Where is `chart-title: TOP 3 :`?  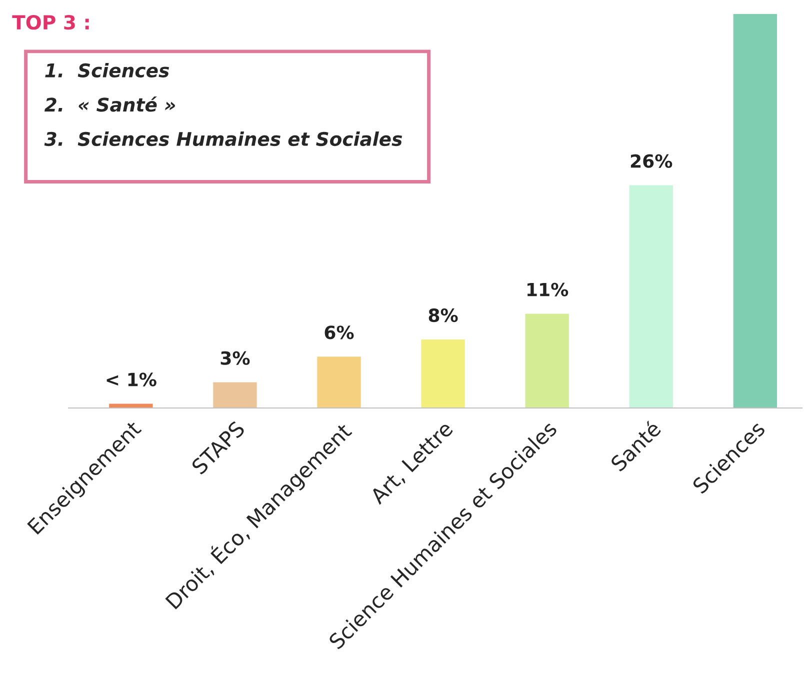 chart-title: TOP 3 : is located at coordinates (50, 22).